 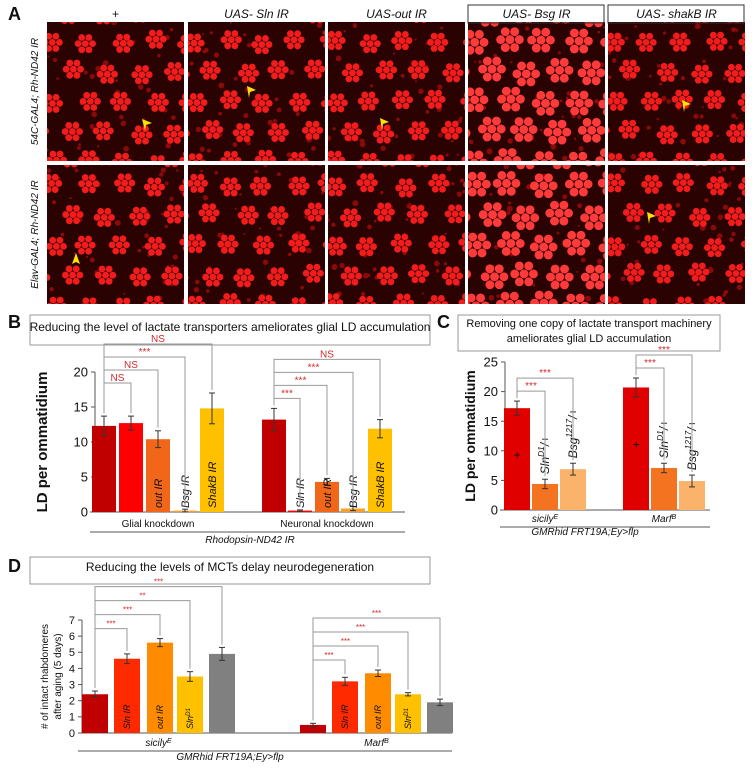 What do you see at coordinates (142, 596) in the screenshot?
I see `significance-label: **` at bounding box center [142, 596].